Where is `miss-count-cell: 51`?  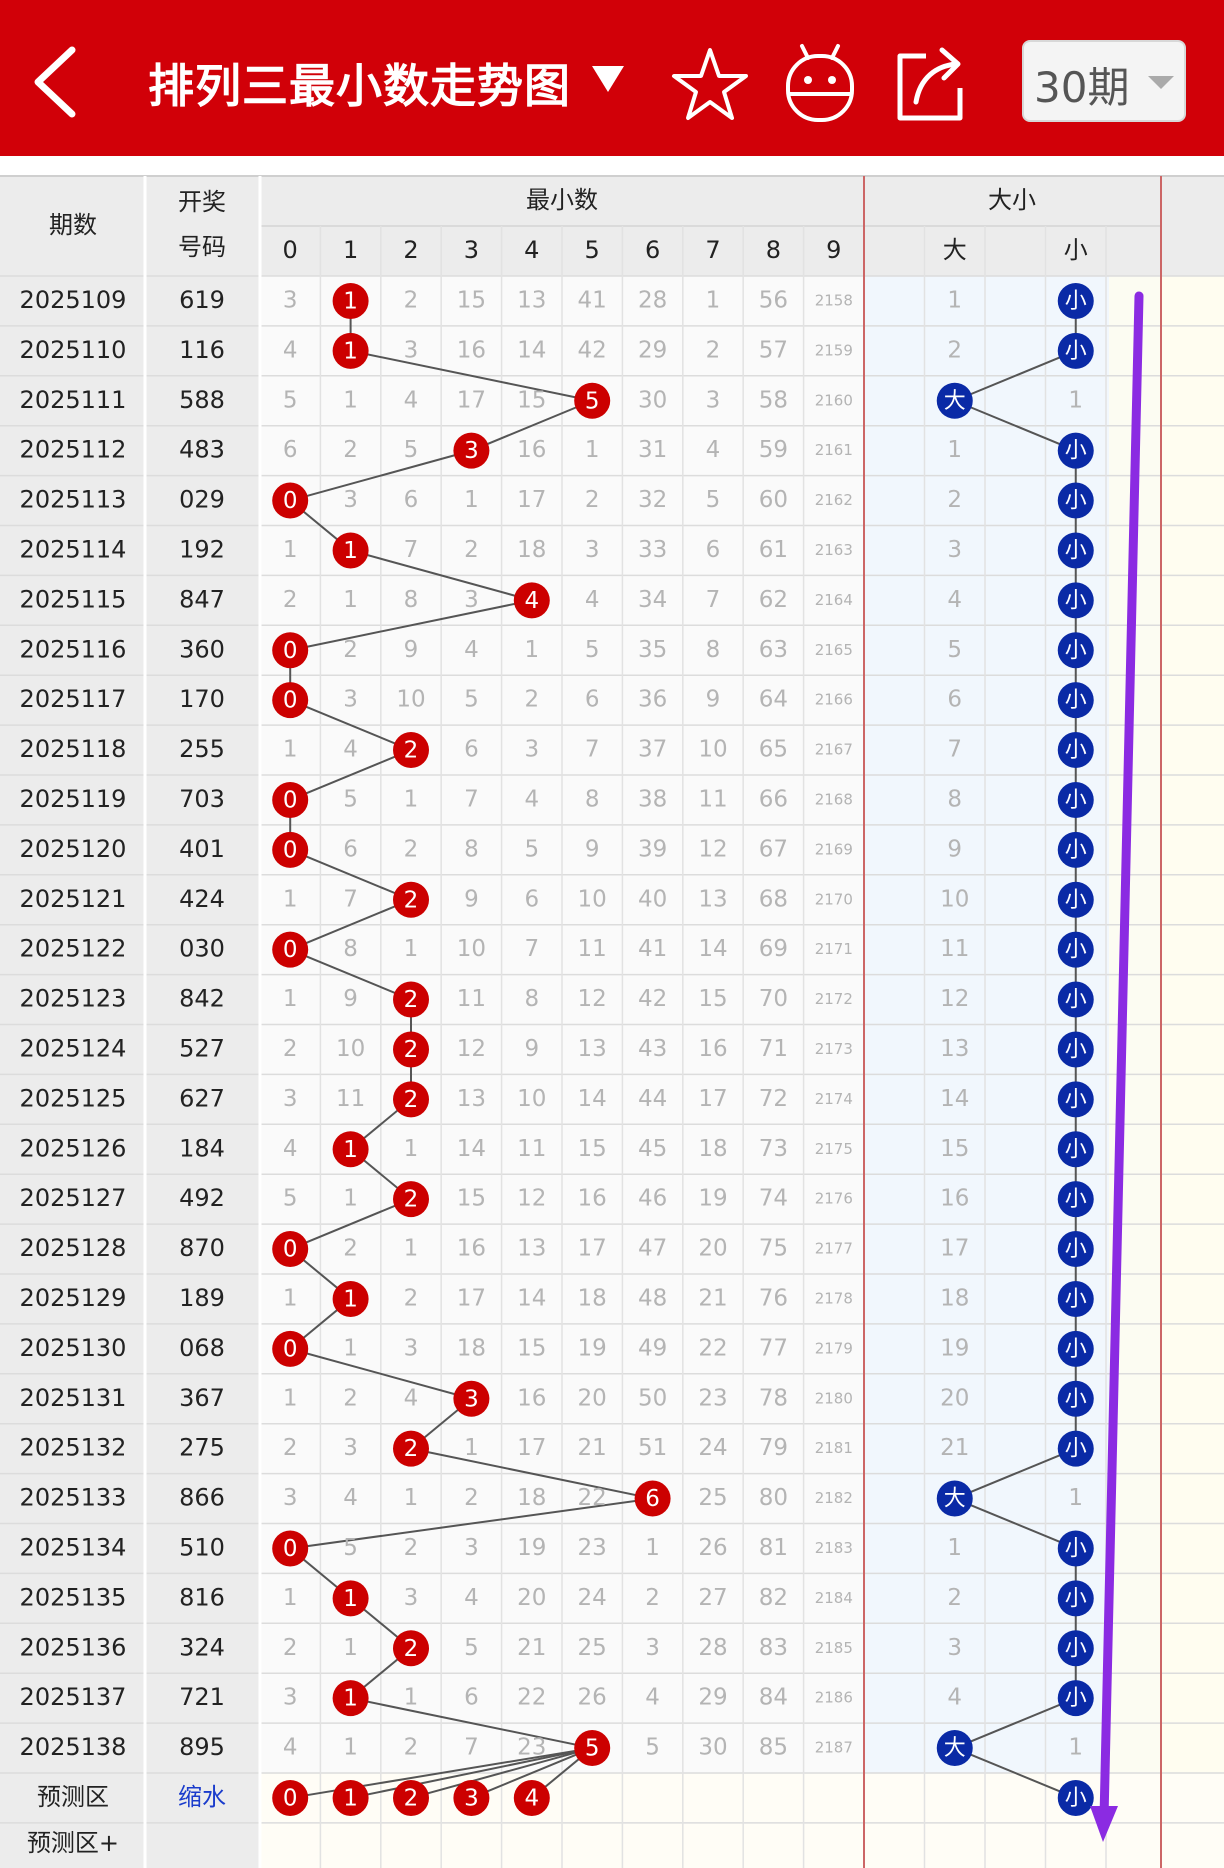
miss-count-cell: 51 is located at coordinates (652, 1448).